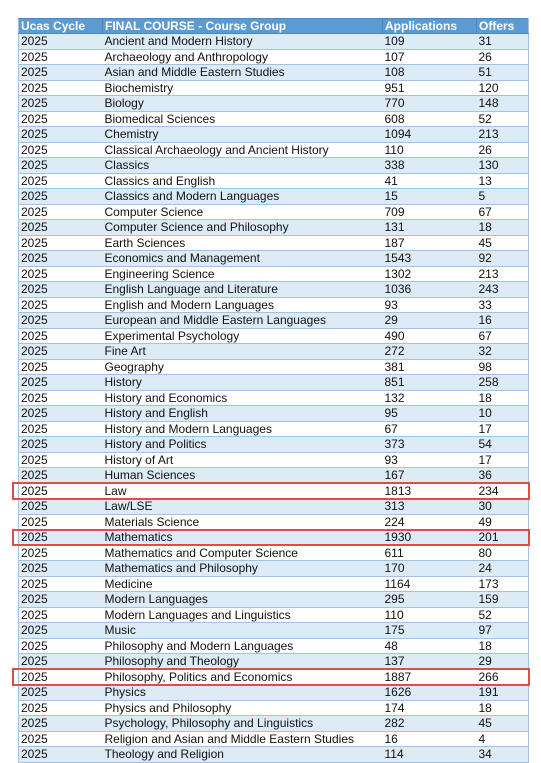 This screenshot has width=541, height=763. I want to click on cell-applications: 110, so click(429, 614).